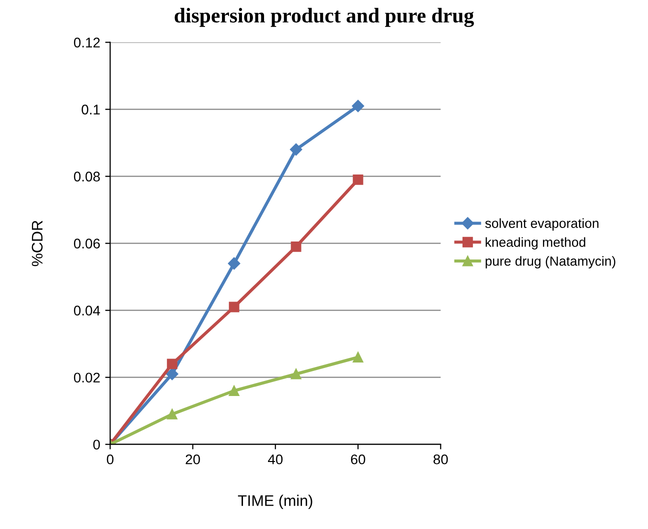 This screenshot has height=529, width=648. I want to click on x-tick-label: 40, so click(275, 459).